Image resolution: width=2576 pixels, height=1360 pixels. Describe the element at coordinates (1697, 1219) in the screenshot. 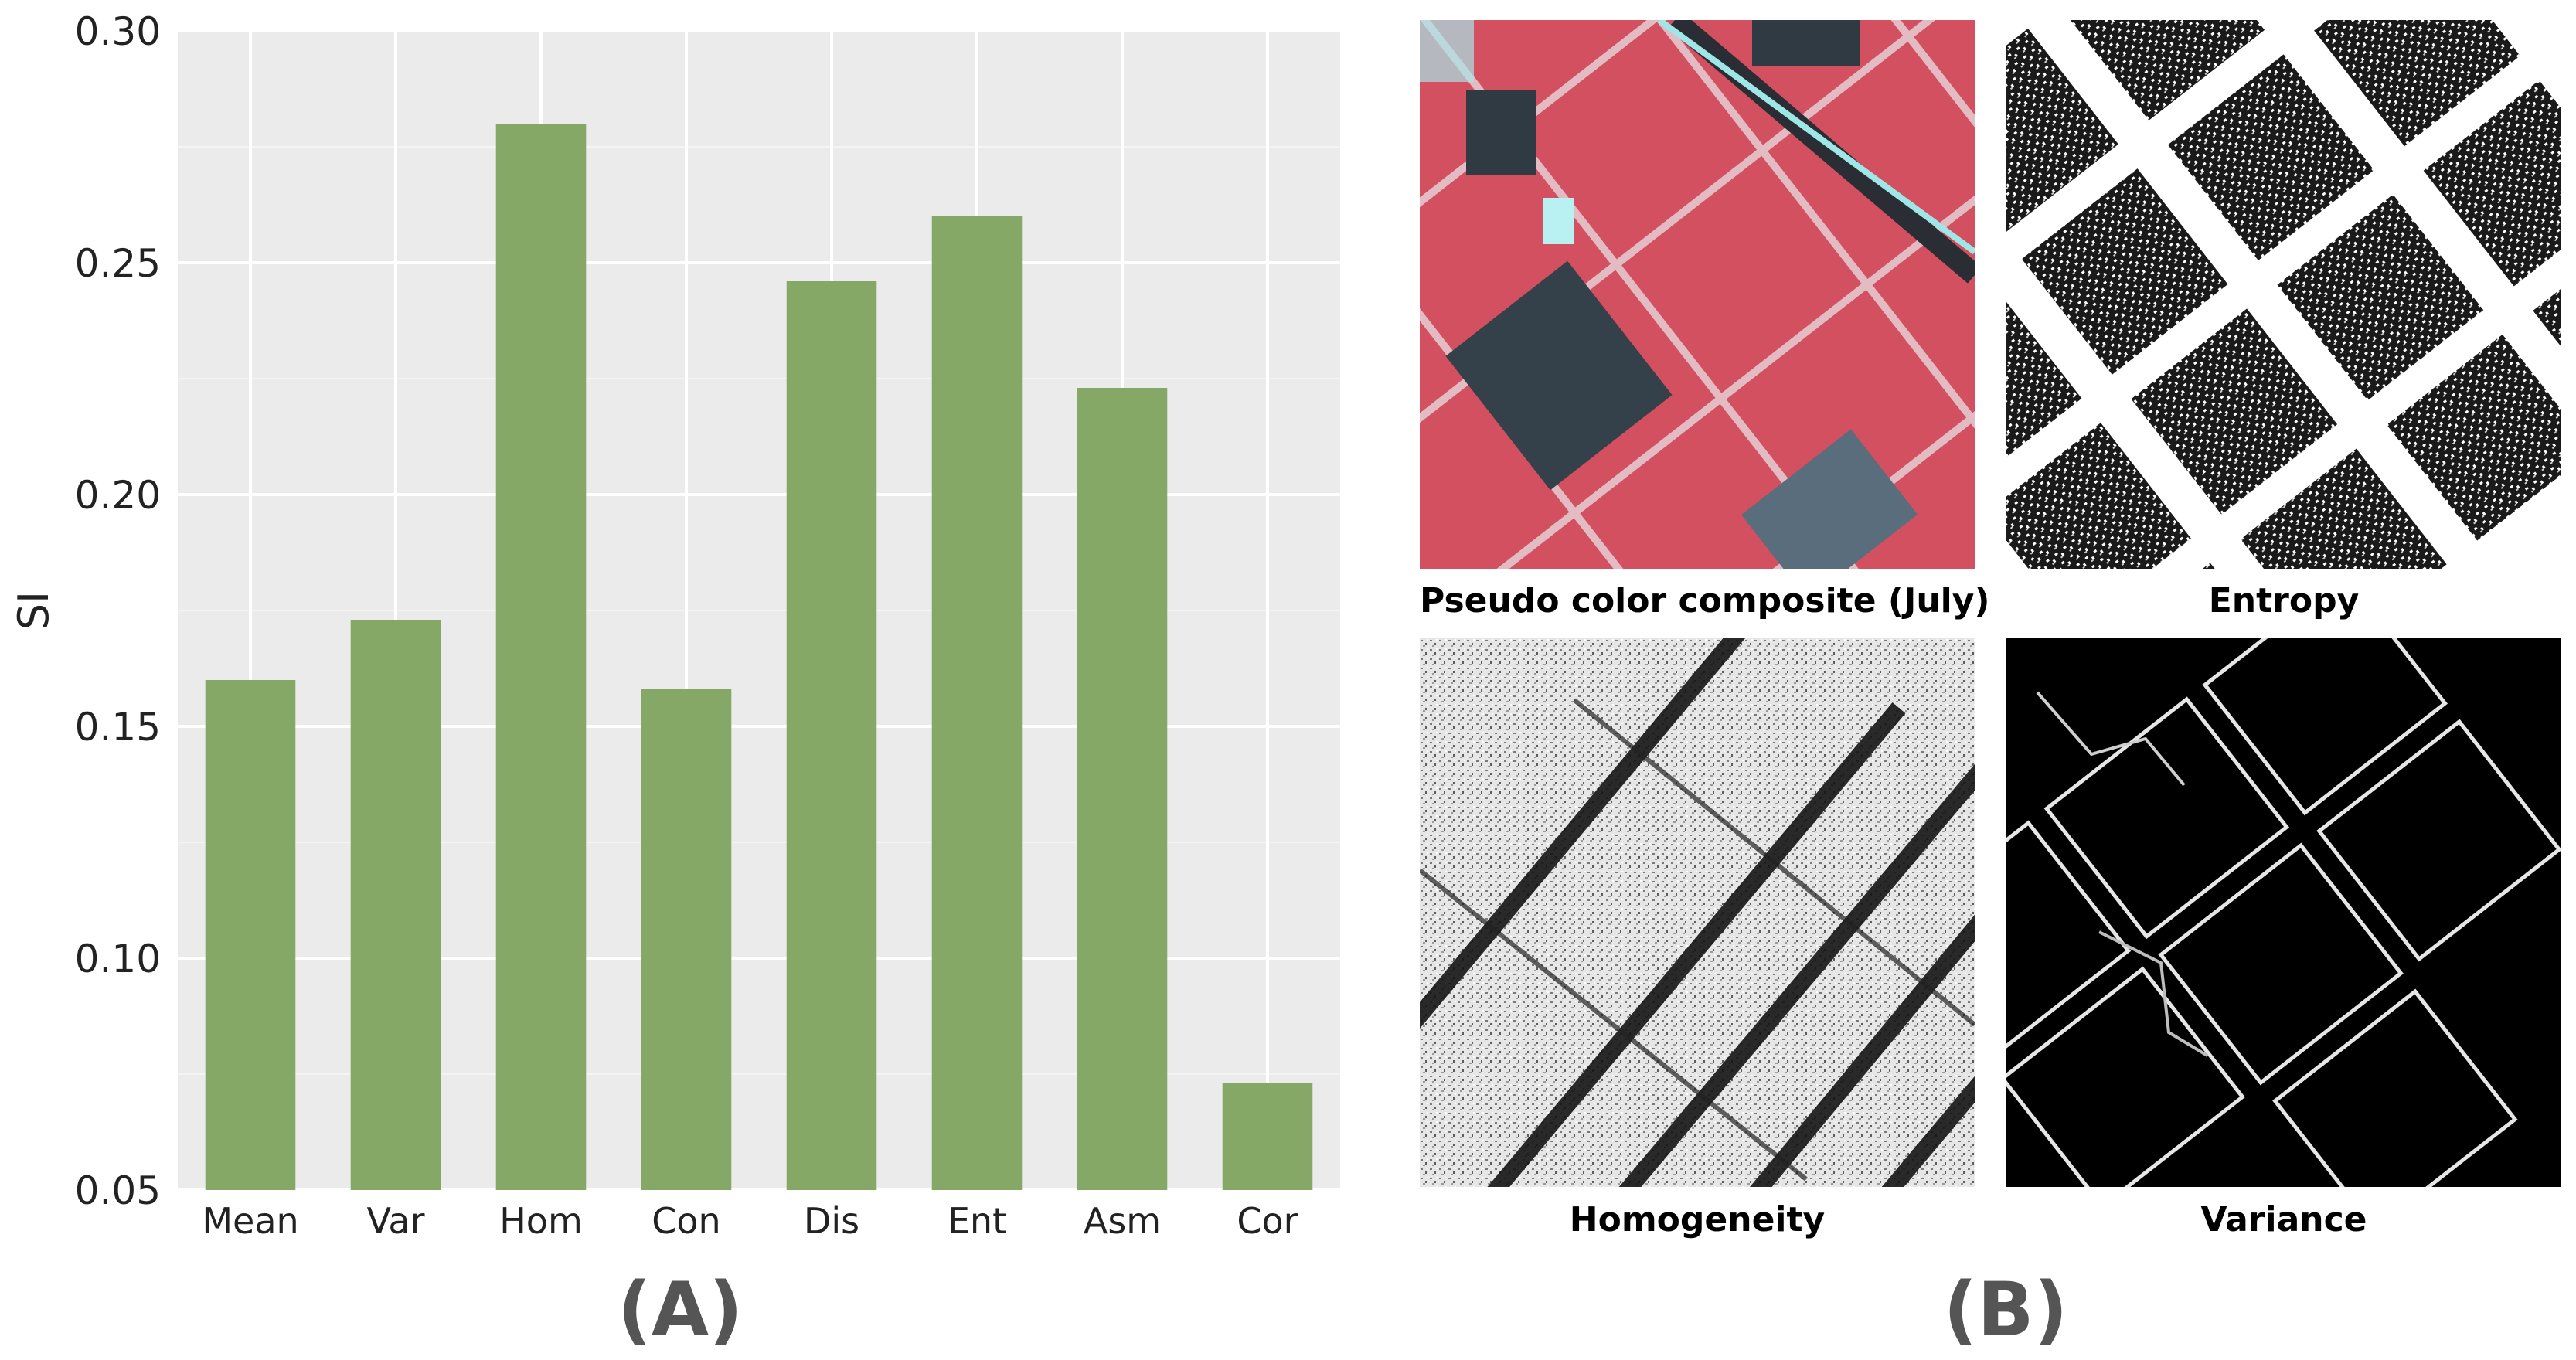

I see `caption-homogeneity: Homogeneity` at that location.